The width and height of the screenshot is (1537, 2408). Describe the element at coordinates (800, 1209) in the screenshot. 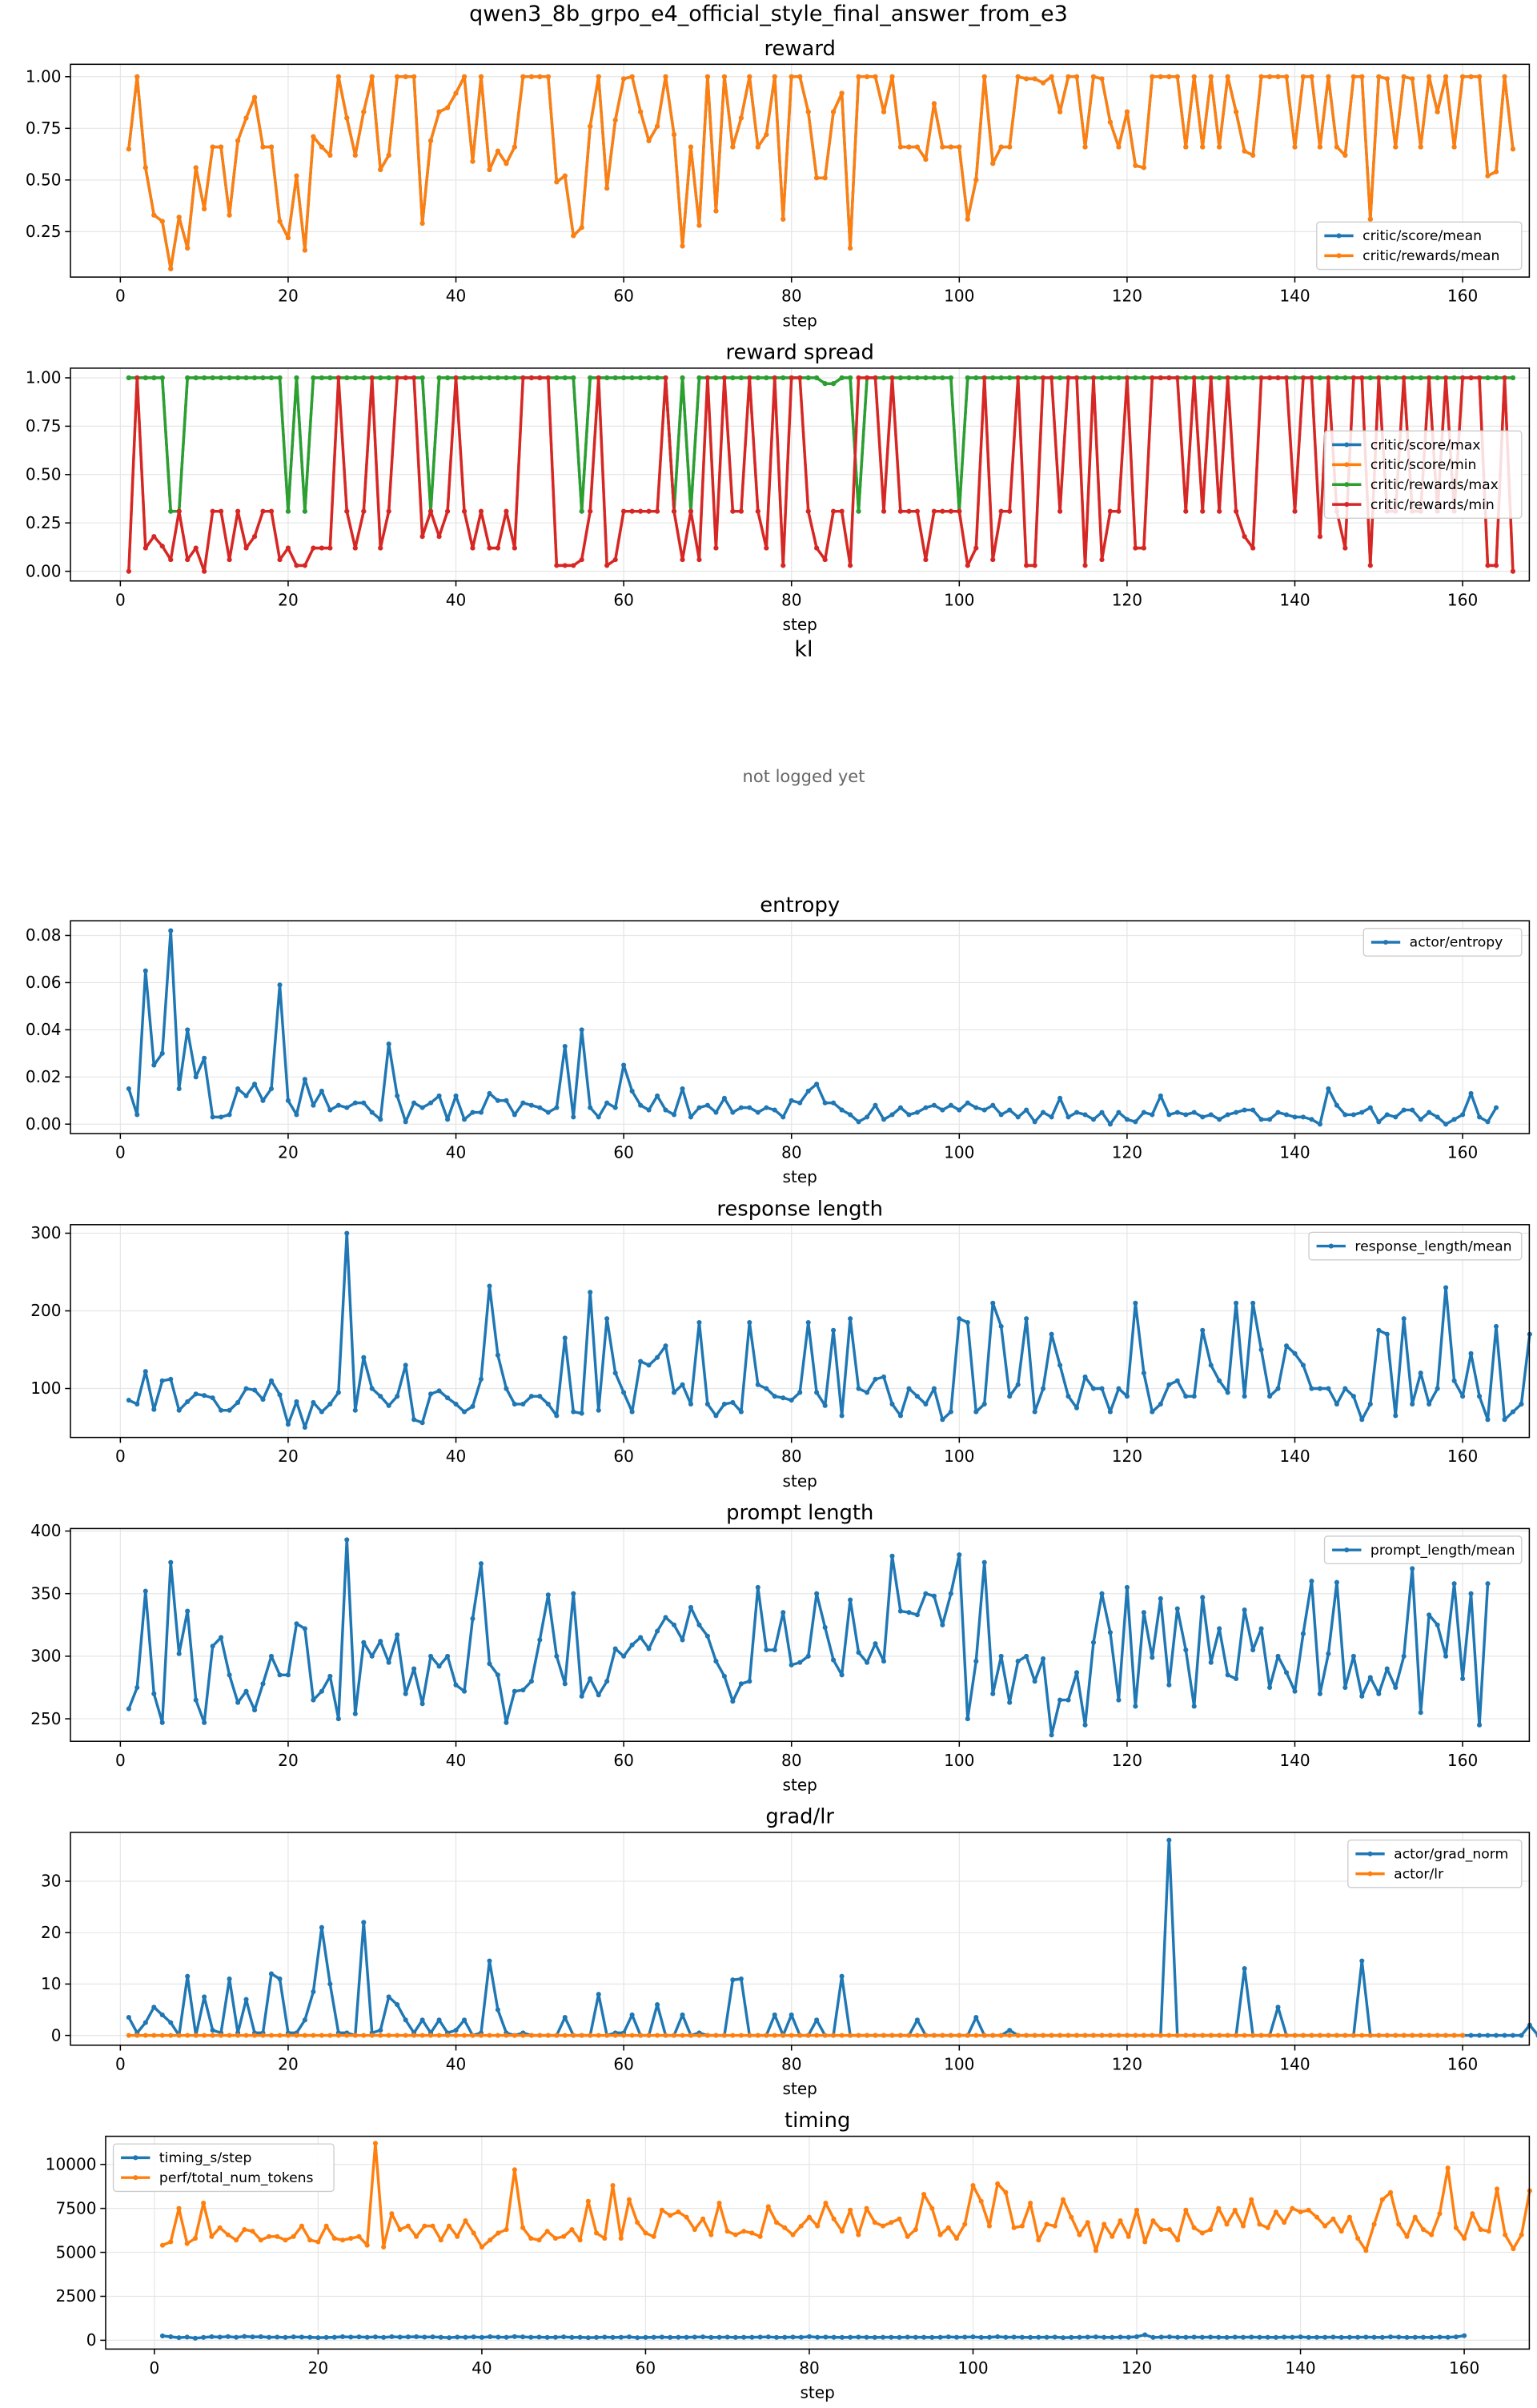

I see `chart-title: response length` at that location.